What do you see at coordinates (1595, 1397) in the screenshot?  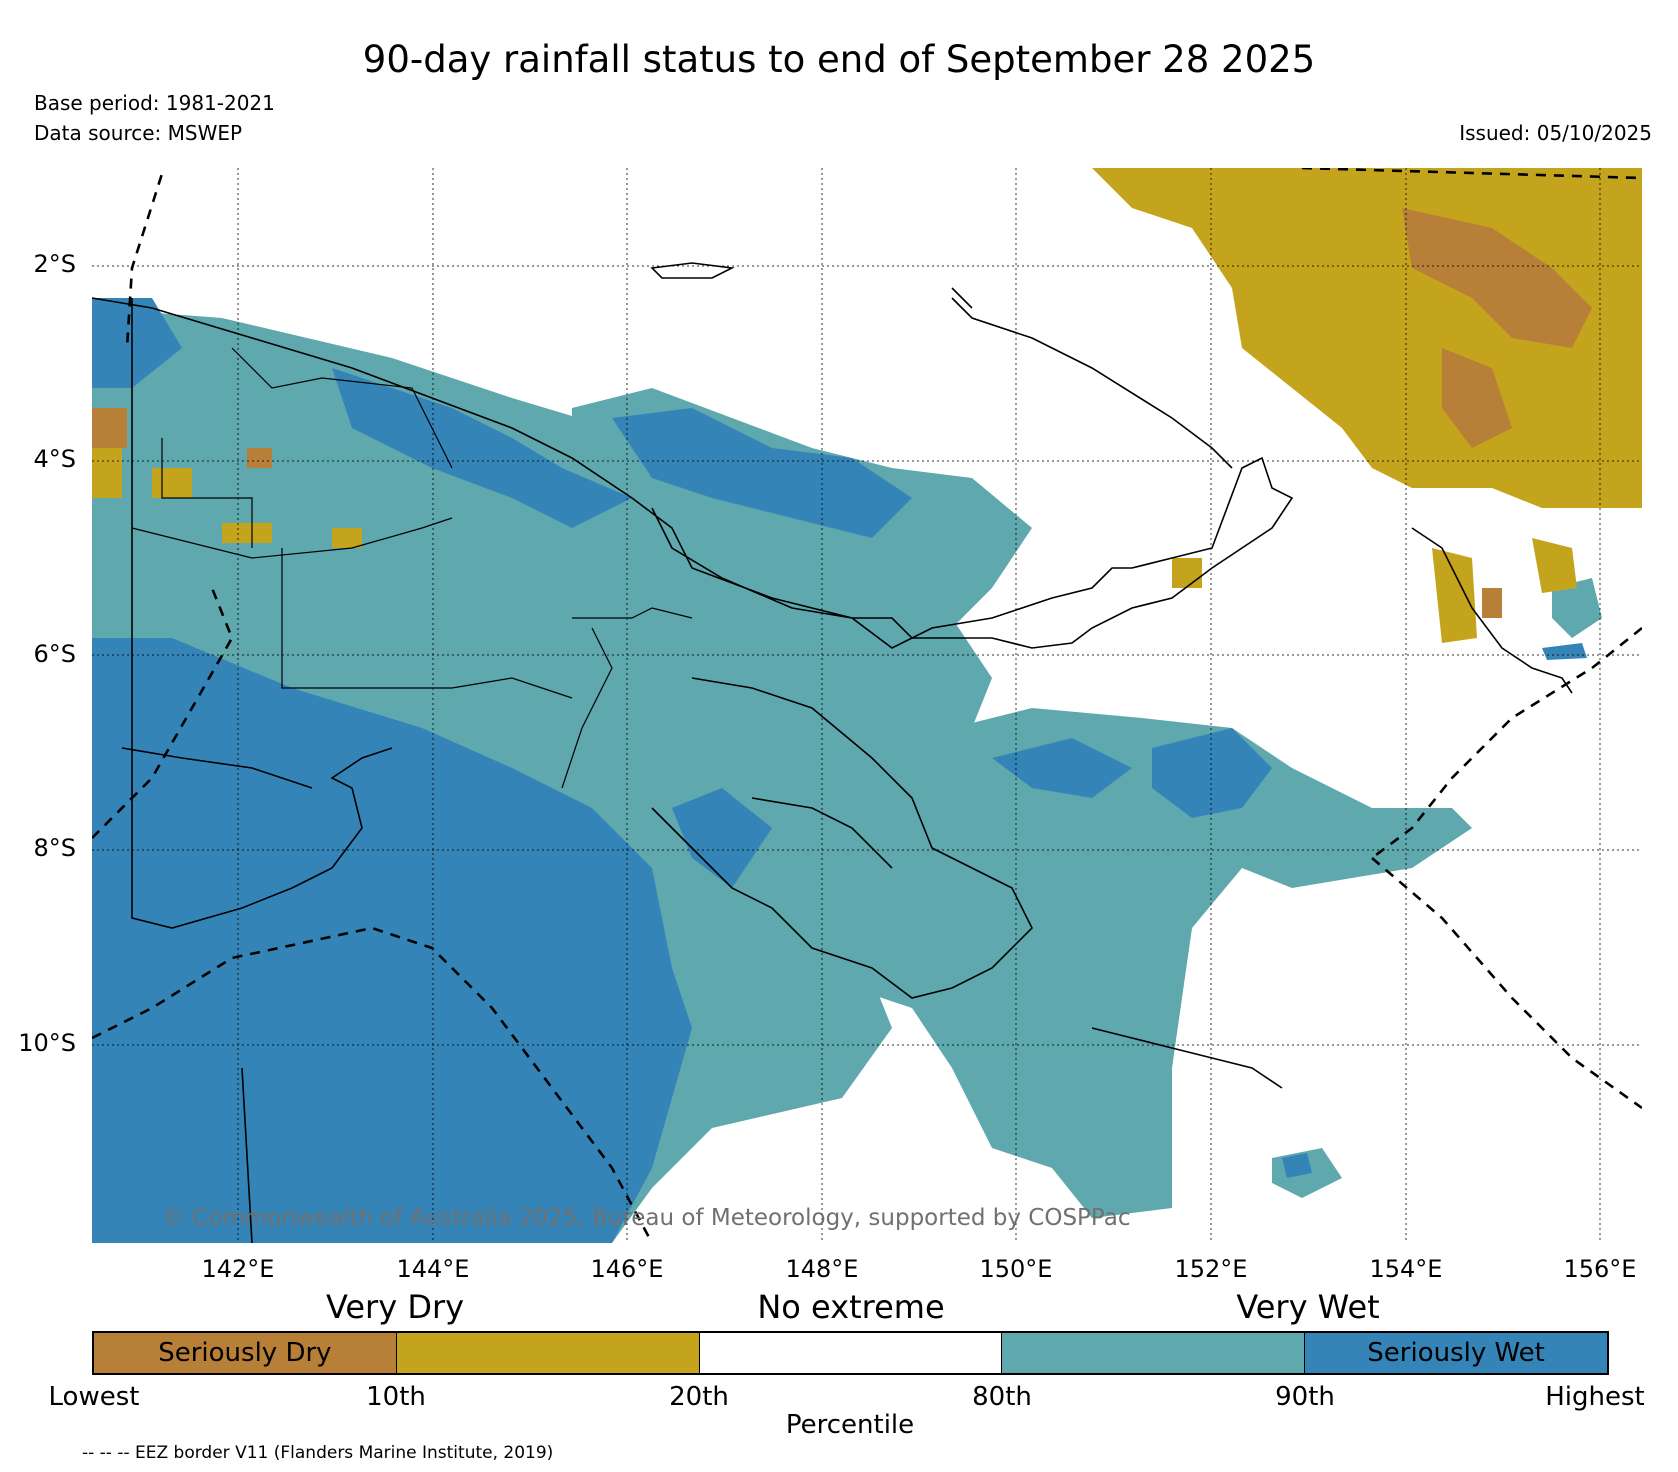 I see `tick-highest: Highest` at bounding box center [1595, 1397].